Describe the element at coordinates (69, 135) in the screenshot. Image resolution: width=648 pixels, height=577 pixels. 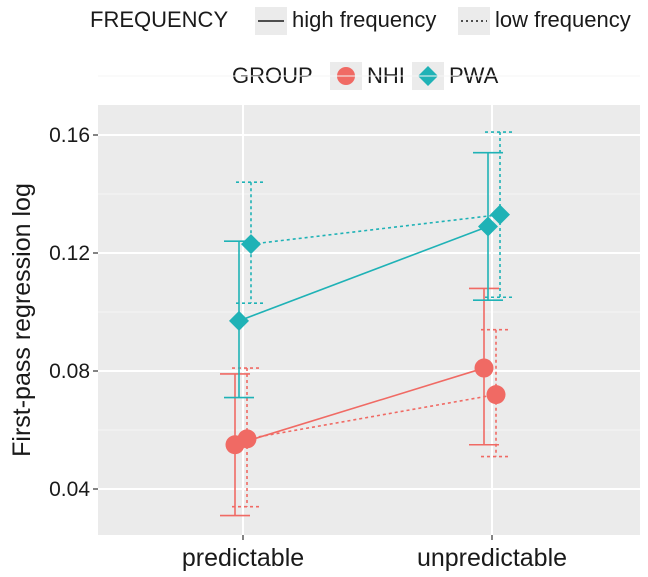
I see `y-tick-label: 0.16` at that location.